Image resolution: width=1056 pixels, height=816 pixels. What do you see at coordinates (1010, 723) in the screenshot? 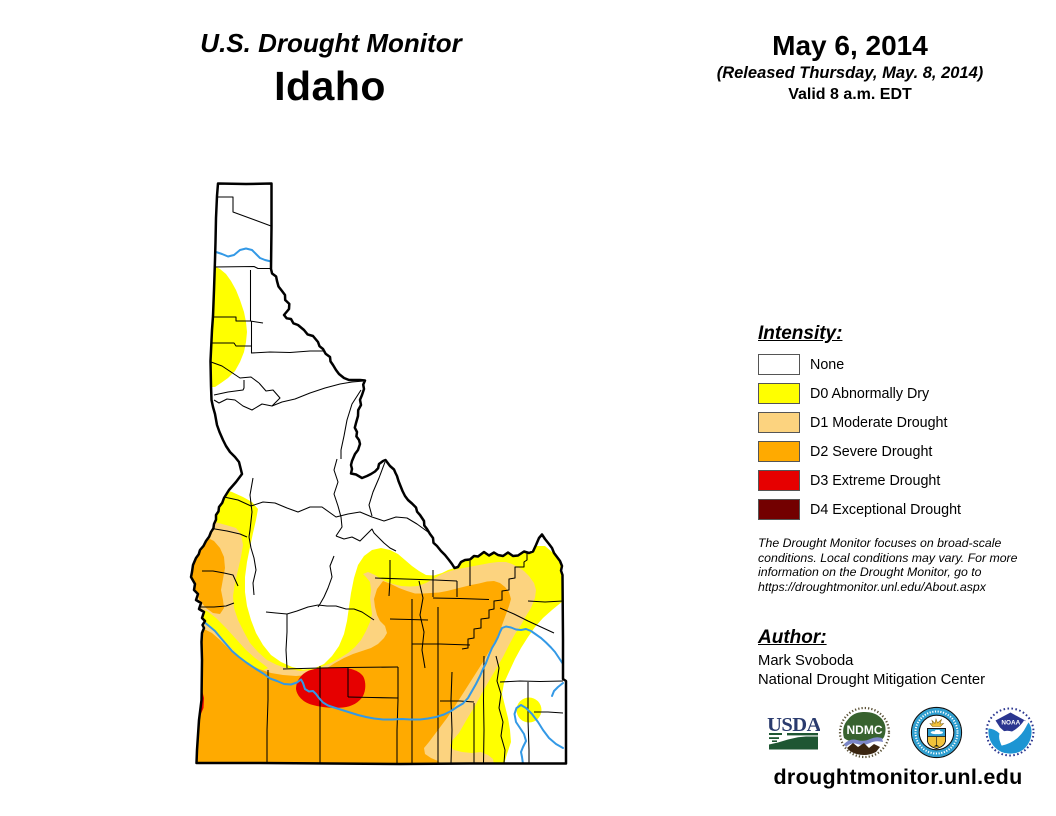
I see `svg-text: NOAA` at bounding box center [1010, 723].